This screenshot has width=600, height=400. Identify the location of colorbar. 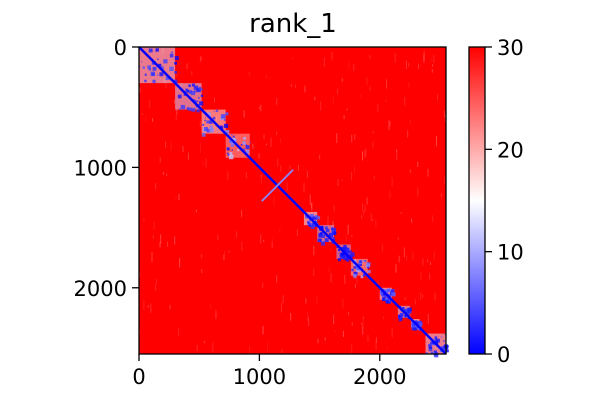
(477, 200).